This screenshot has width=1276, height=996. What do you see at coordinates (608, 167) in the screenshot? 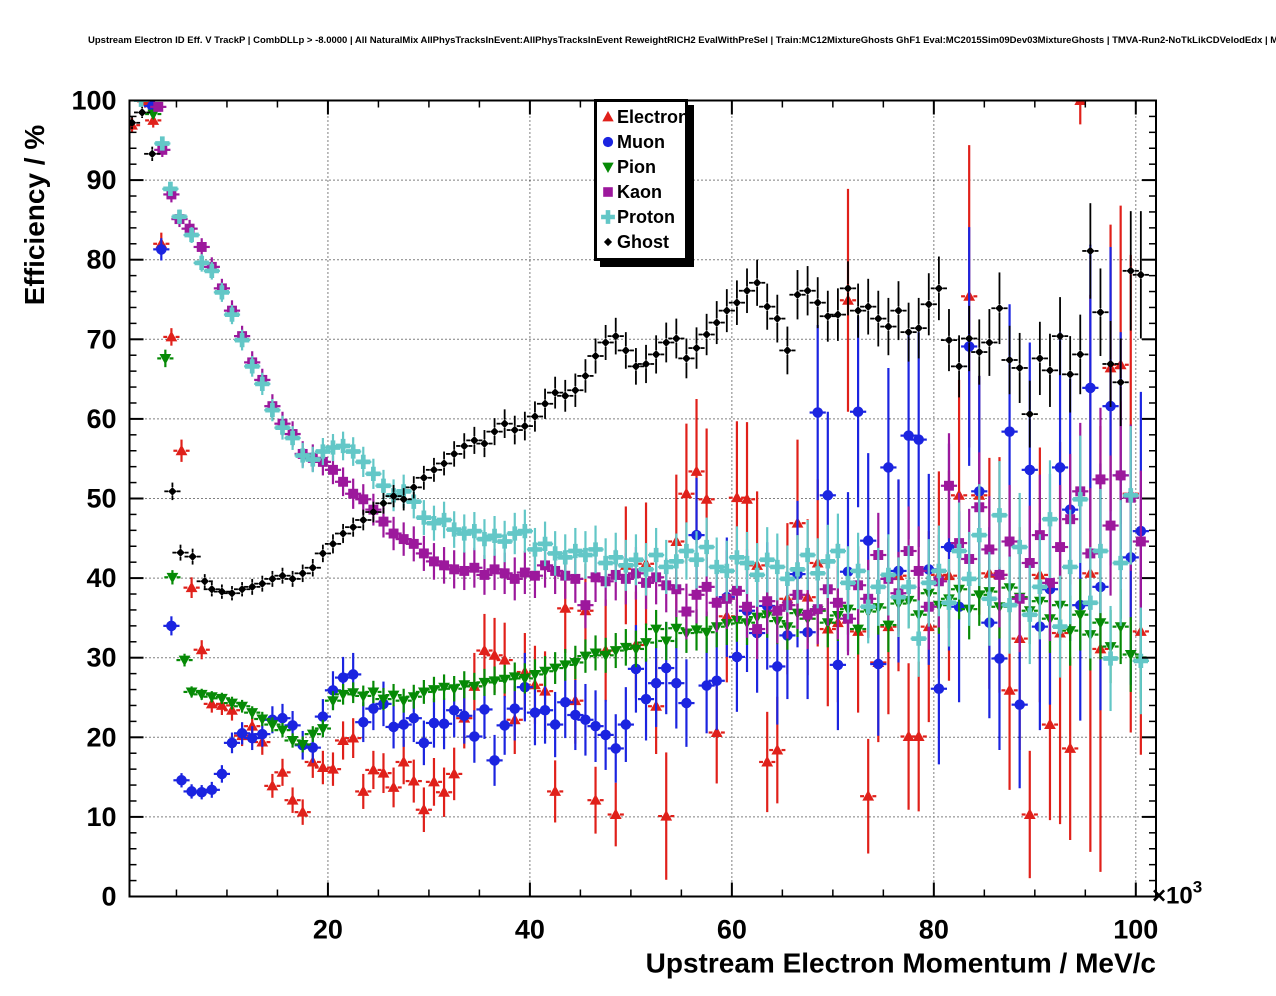
I see `pion-marker-icon` at bounding box center [608, 167].